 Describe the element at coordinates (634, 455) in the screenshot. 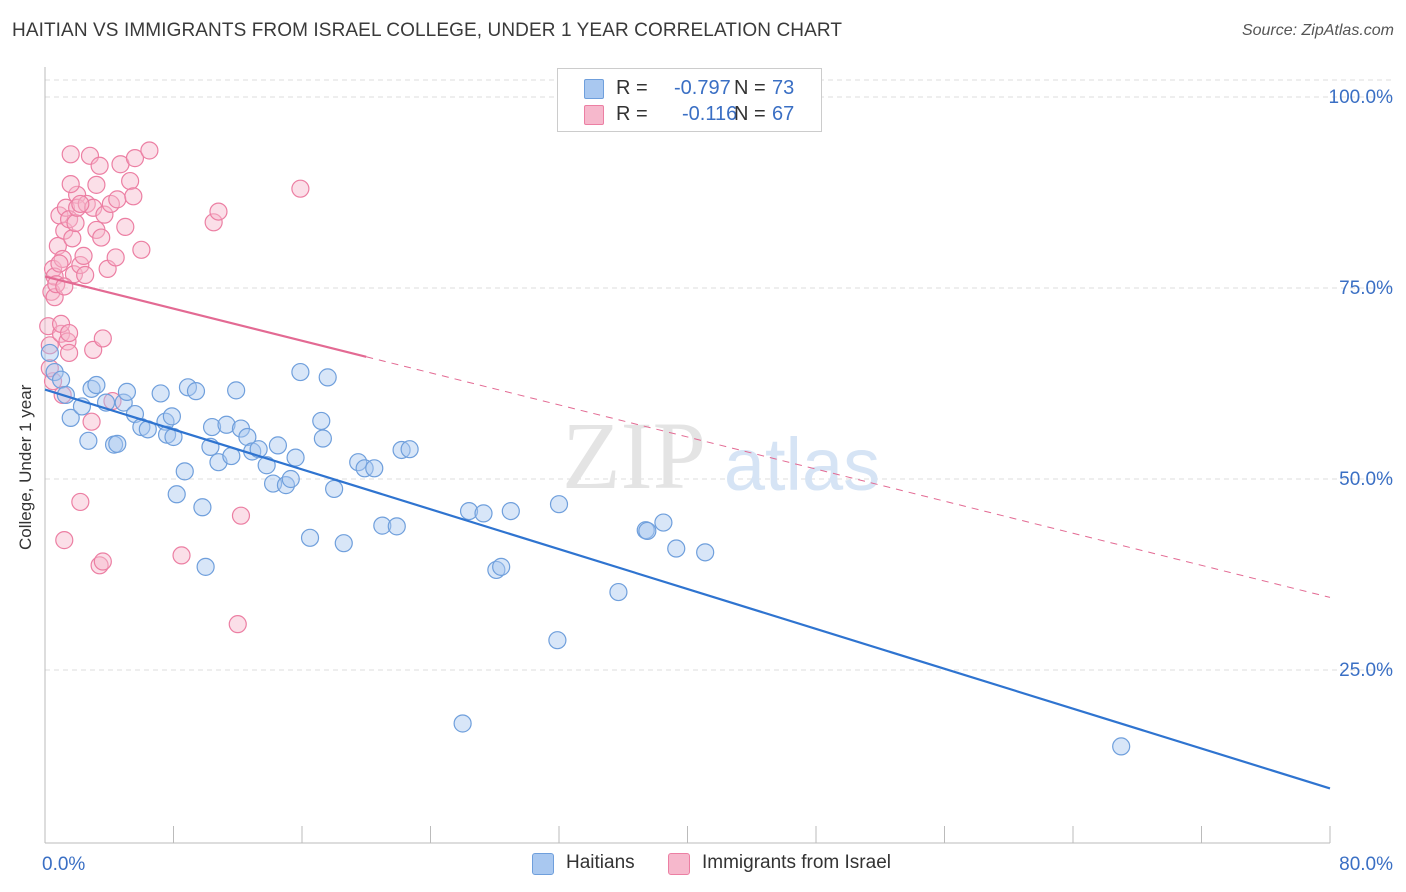

I see `watermark-zip: ZIP` at that location.